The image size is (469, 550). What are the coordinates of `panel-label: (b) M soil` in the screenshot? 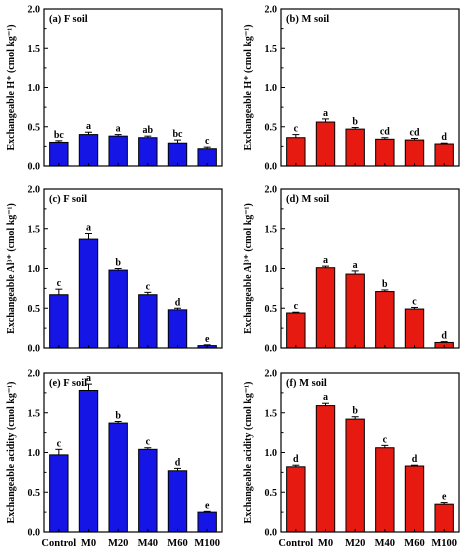 It's located at (307, 19).